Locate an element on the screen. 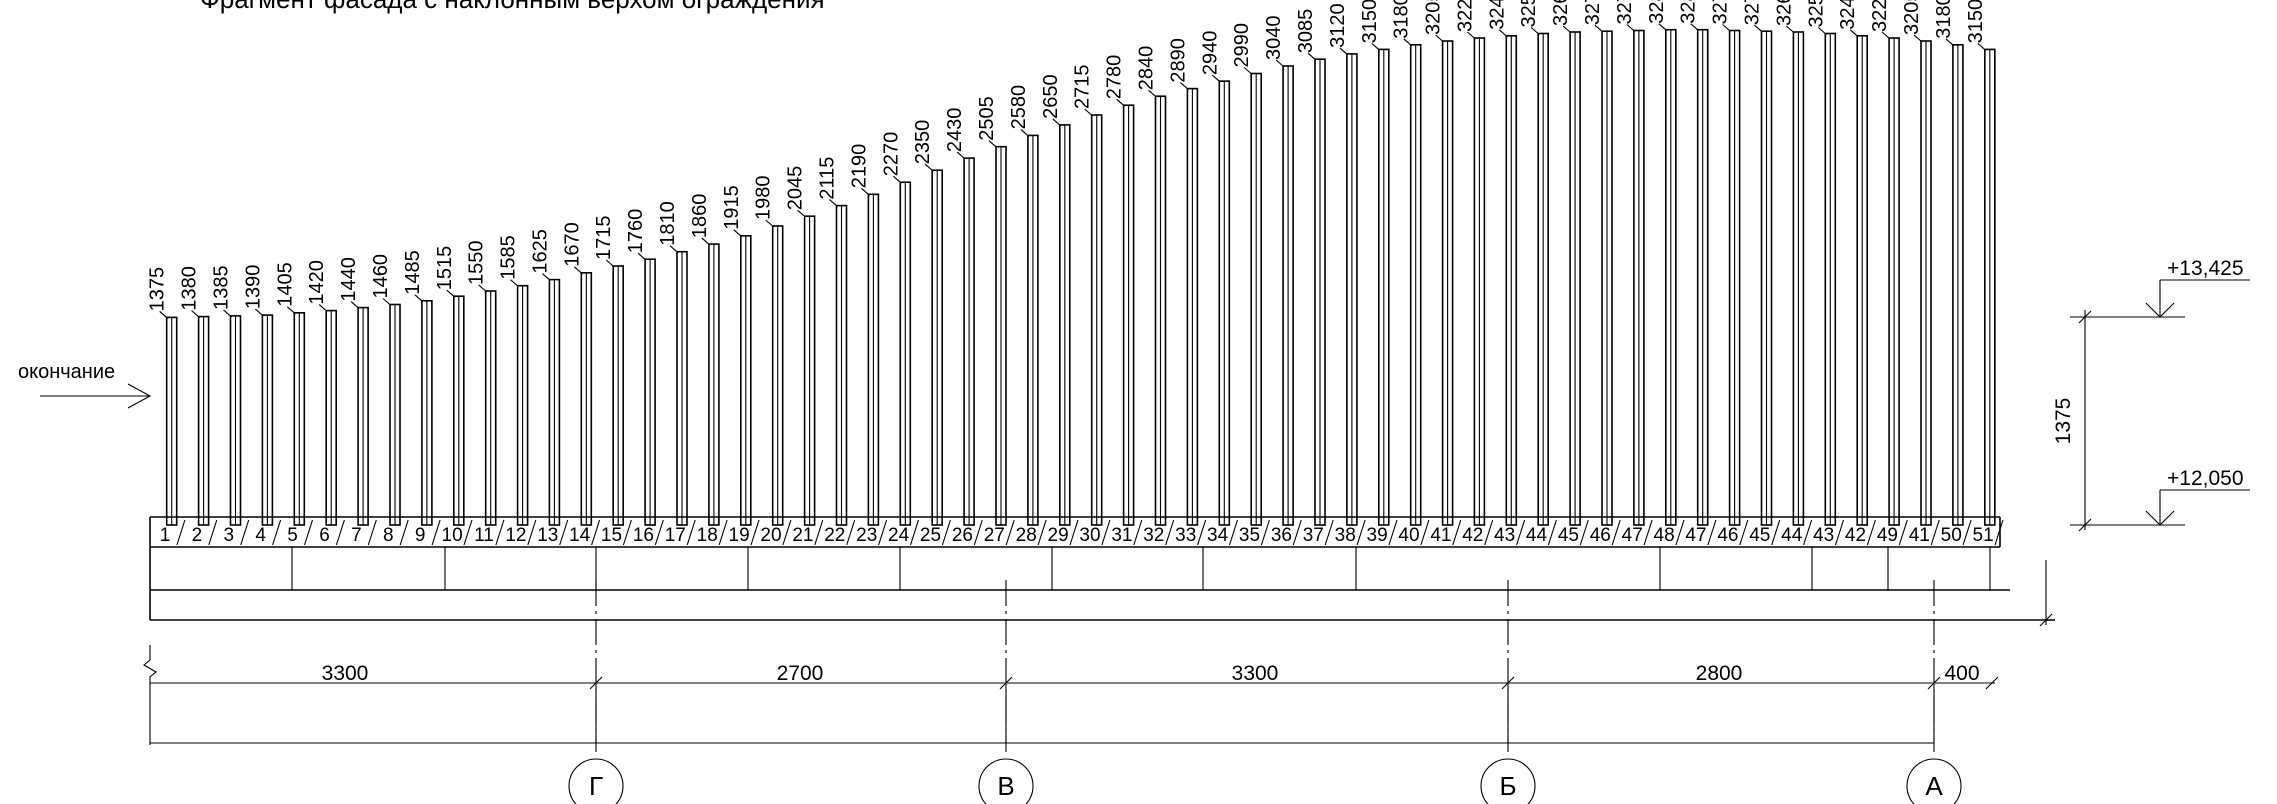  post-height-label: 1485 is located at coordinates (413, 272).